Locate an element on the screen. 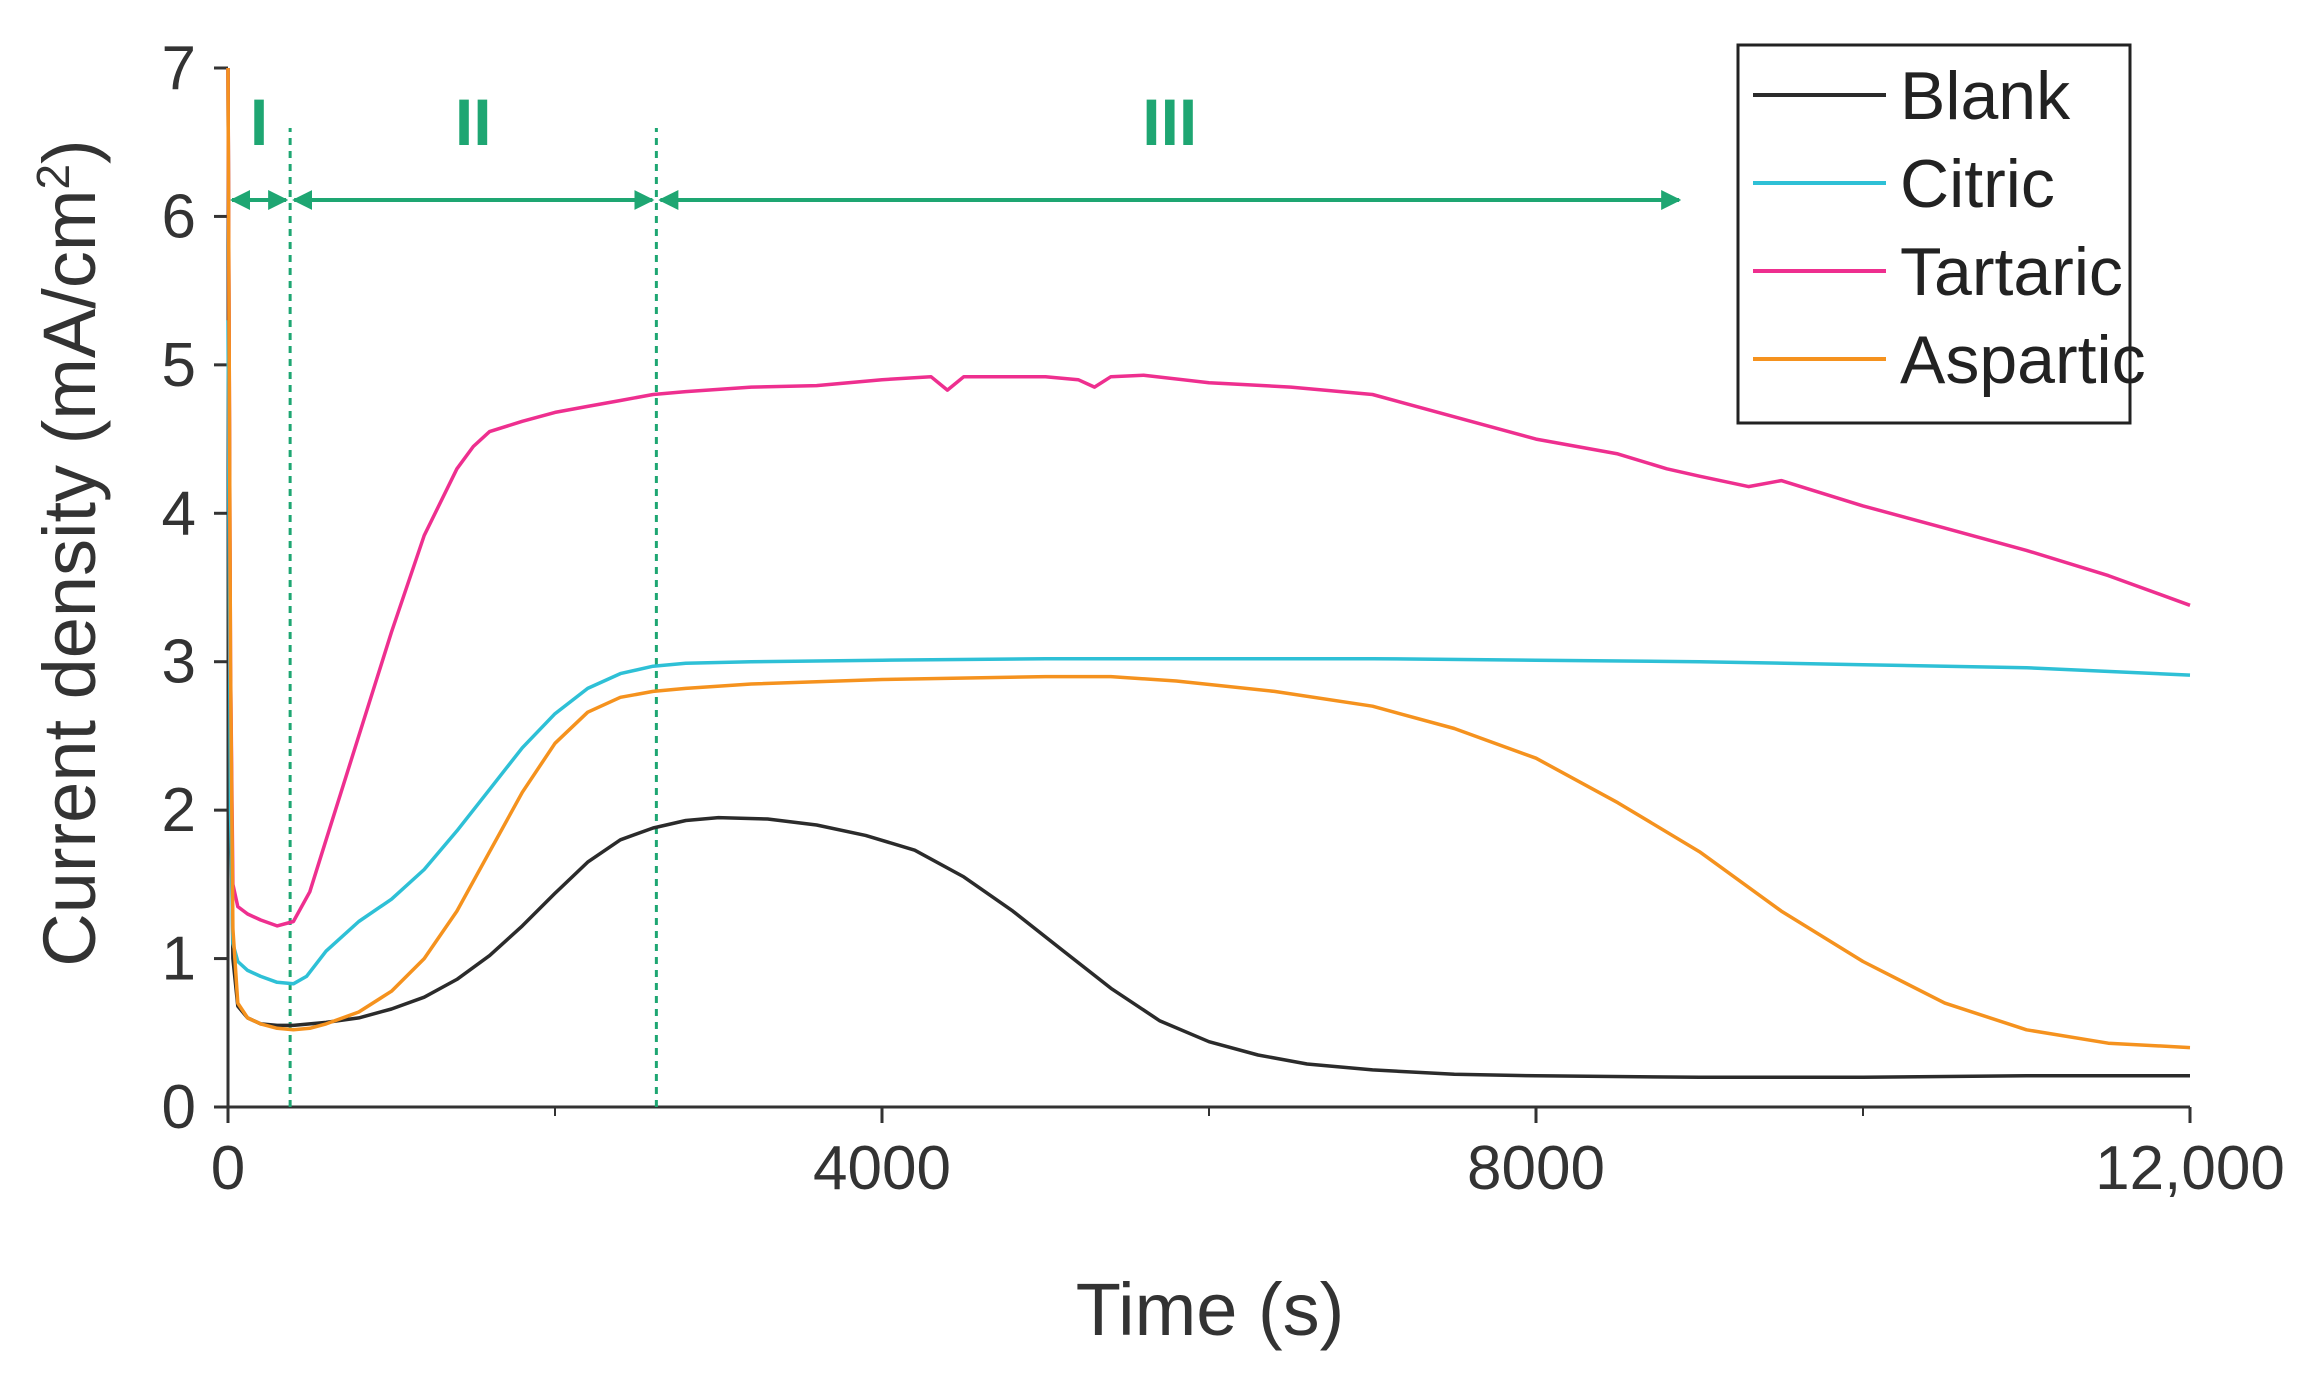 The image size is (2303, 1380). y-axis-title-close: ) is located at coordinates (69, 151).